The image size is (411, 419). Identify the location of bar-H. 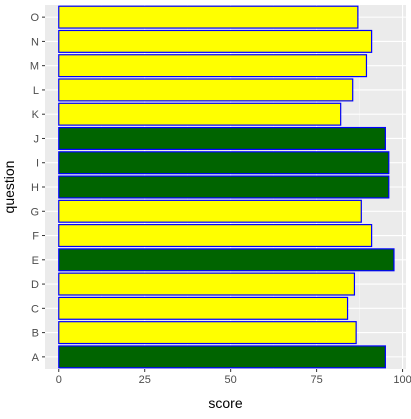
(224, 187).